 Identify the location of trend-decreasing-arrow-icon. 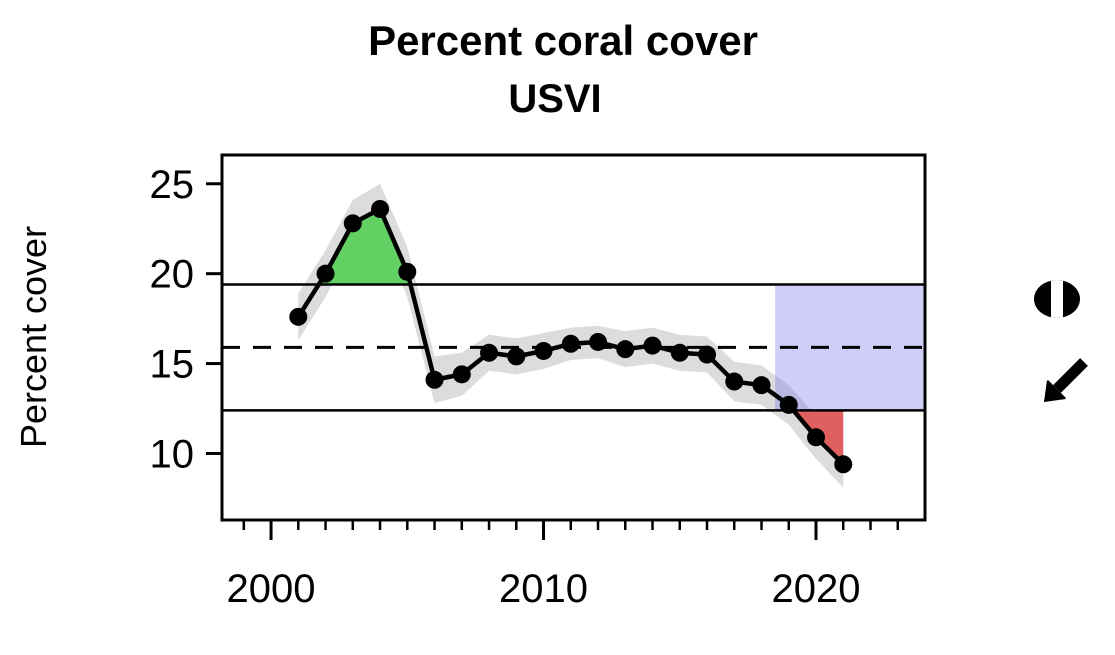
(1066, 380).